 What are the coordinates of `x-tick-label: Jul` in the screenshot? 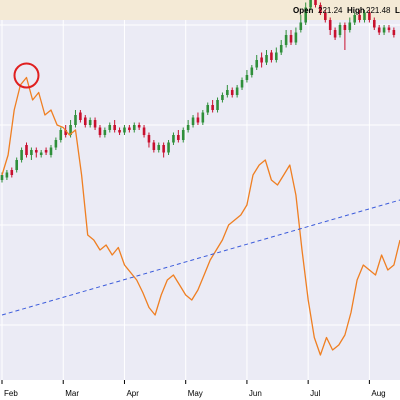 It's located at (315, 393).